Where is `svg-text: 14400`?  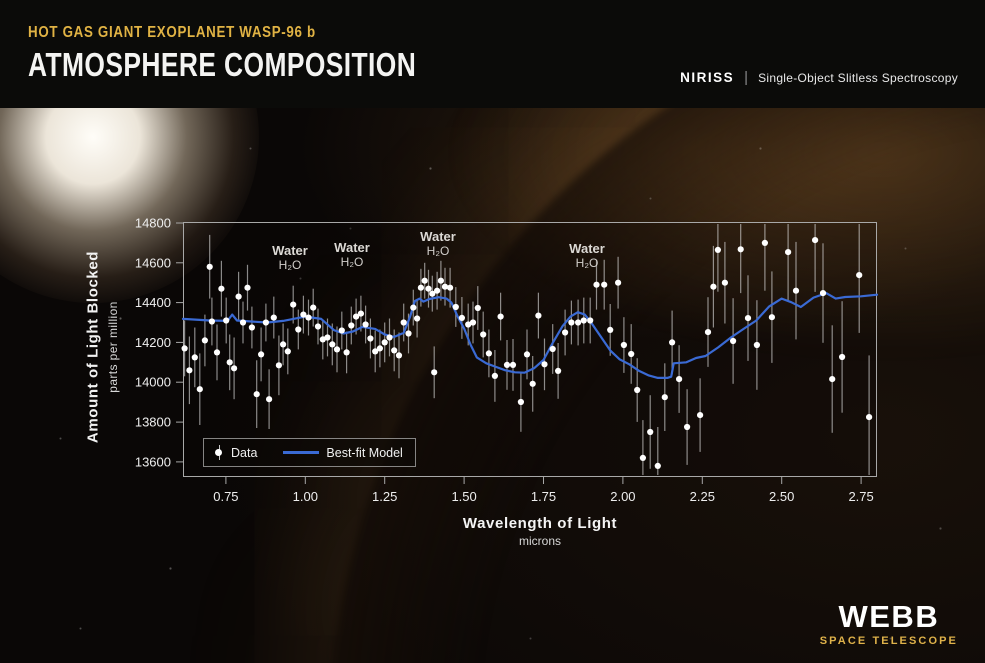
svg-text: 14400 is located at coordinates (153, 302).